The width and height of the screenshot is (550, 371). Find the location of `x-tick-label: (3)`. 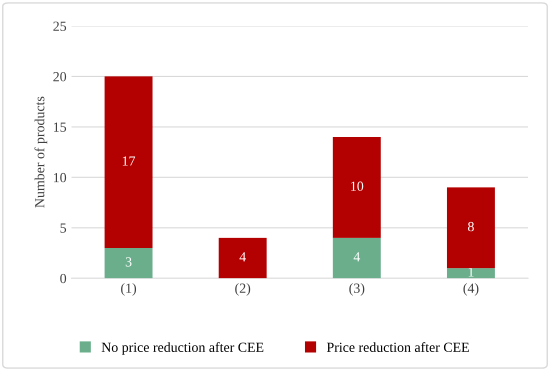

x-tick-label: (3) is located at coordinates (356, 289).